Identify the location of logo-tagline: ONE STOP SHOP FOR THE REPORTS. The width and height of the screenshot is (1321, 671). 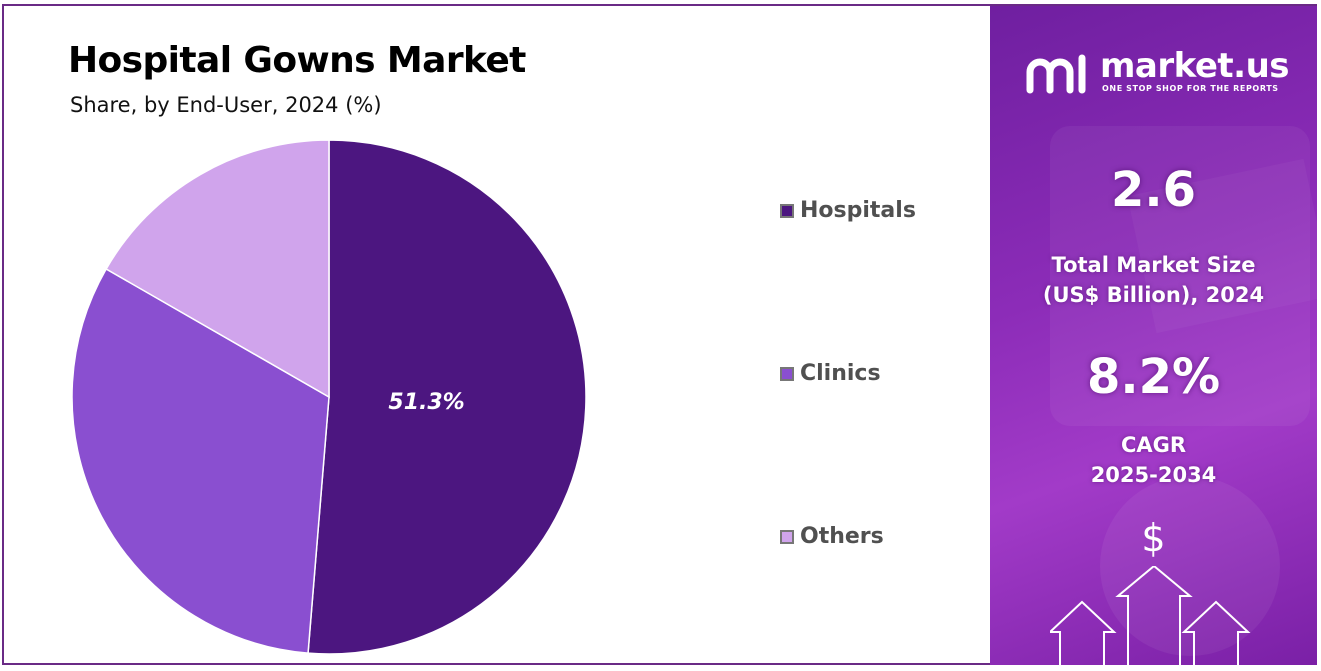
(1190, 88).